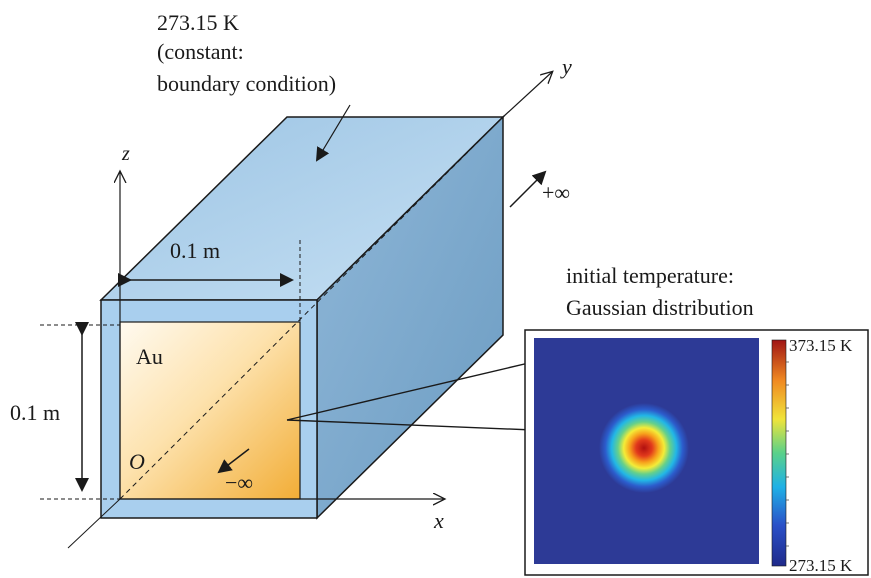 This screenshot has width=871, height=578. I want to click on y-axis-front-tail, so click(94, 523).